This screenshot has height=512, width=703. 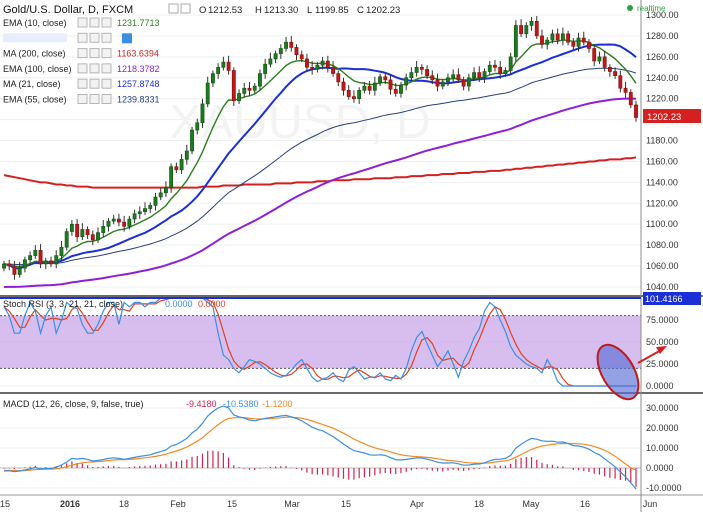 What do you see at coordinates (328, 504) in the screenshot?
I see `time-axis: 15 2016 18 Feb 15 Mar 15 Apr 18 May 16 Jun` at bounding box center [328, 504].